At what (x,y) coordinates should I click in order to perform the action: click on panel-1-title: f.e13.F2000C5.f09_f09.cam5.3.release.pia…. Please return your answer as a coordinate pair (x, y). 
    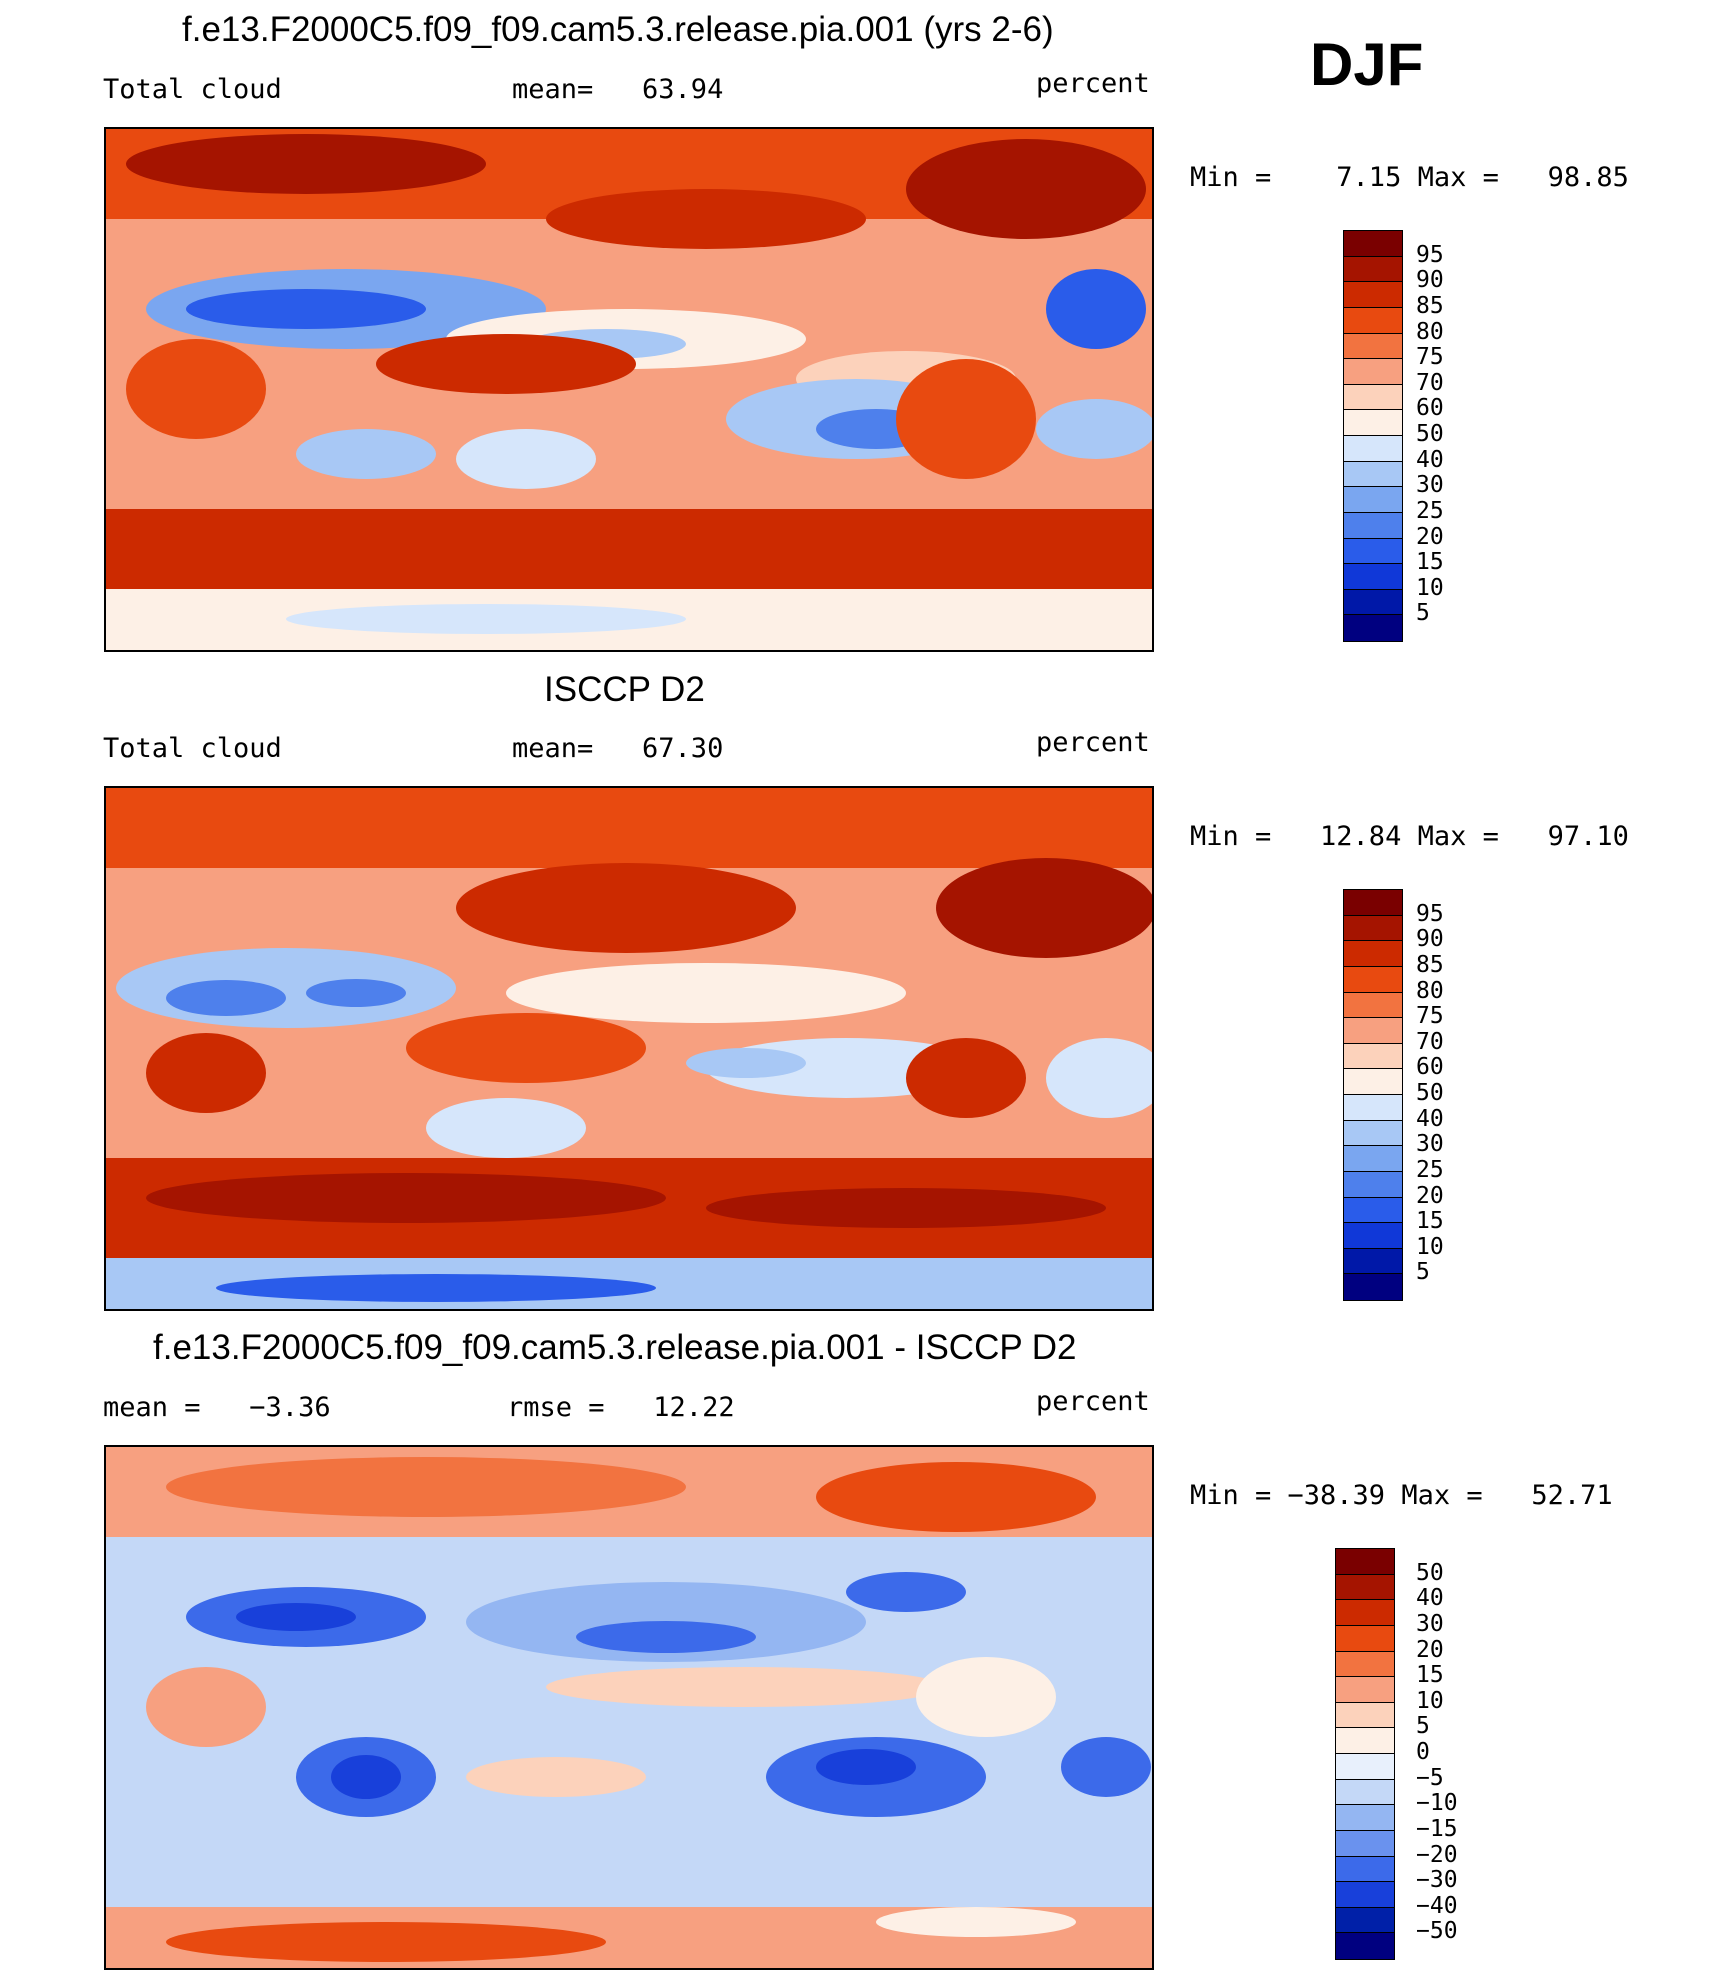
    Looking at the image, I should click on (618, 29).